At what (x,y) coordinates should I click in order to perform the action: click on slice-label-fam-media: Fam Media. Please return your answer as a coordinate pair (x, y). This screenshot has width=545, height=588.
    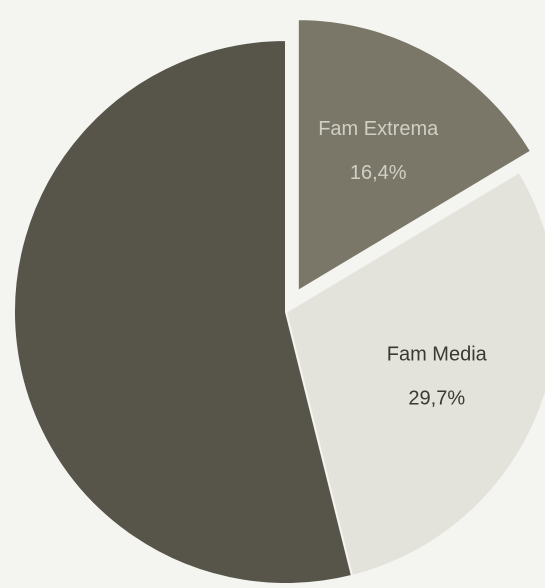
    Looking at the image, I should click on (437, 354).